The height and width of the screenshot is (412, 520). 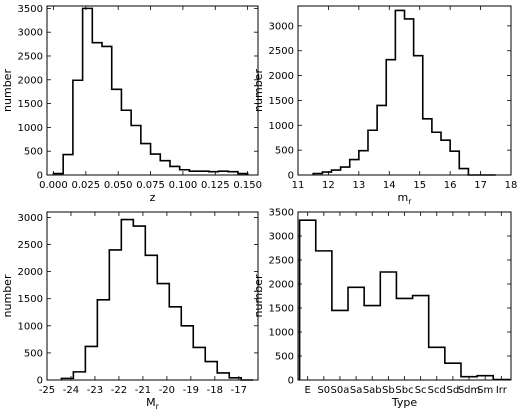 What do you see at coordinates (404, 198) in the screenshot?
I see `x-axis-label: mr` at bounding box center [404, 198].